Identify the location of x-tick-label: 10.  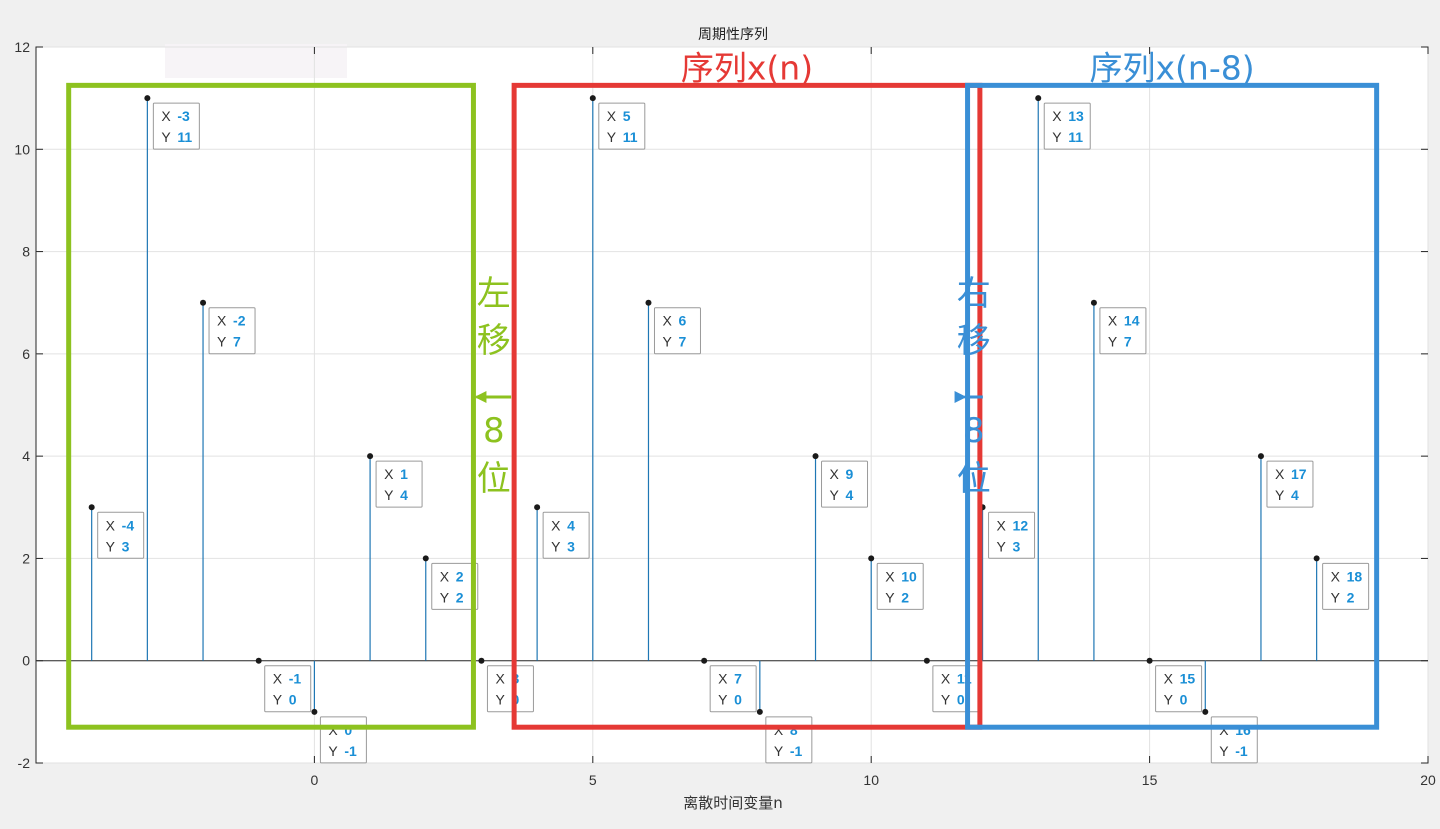
(871, 780).